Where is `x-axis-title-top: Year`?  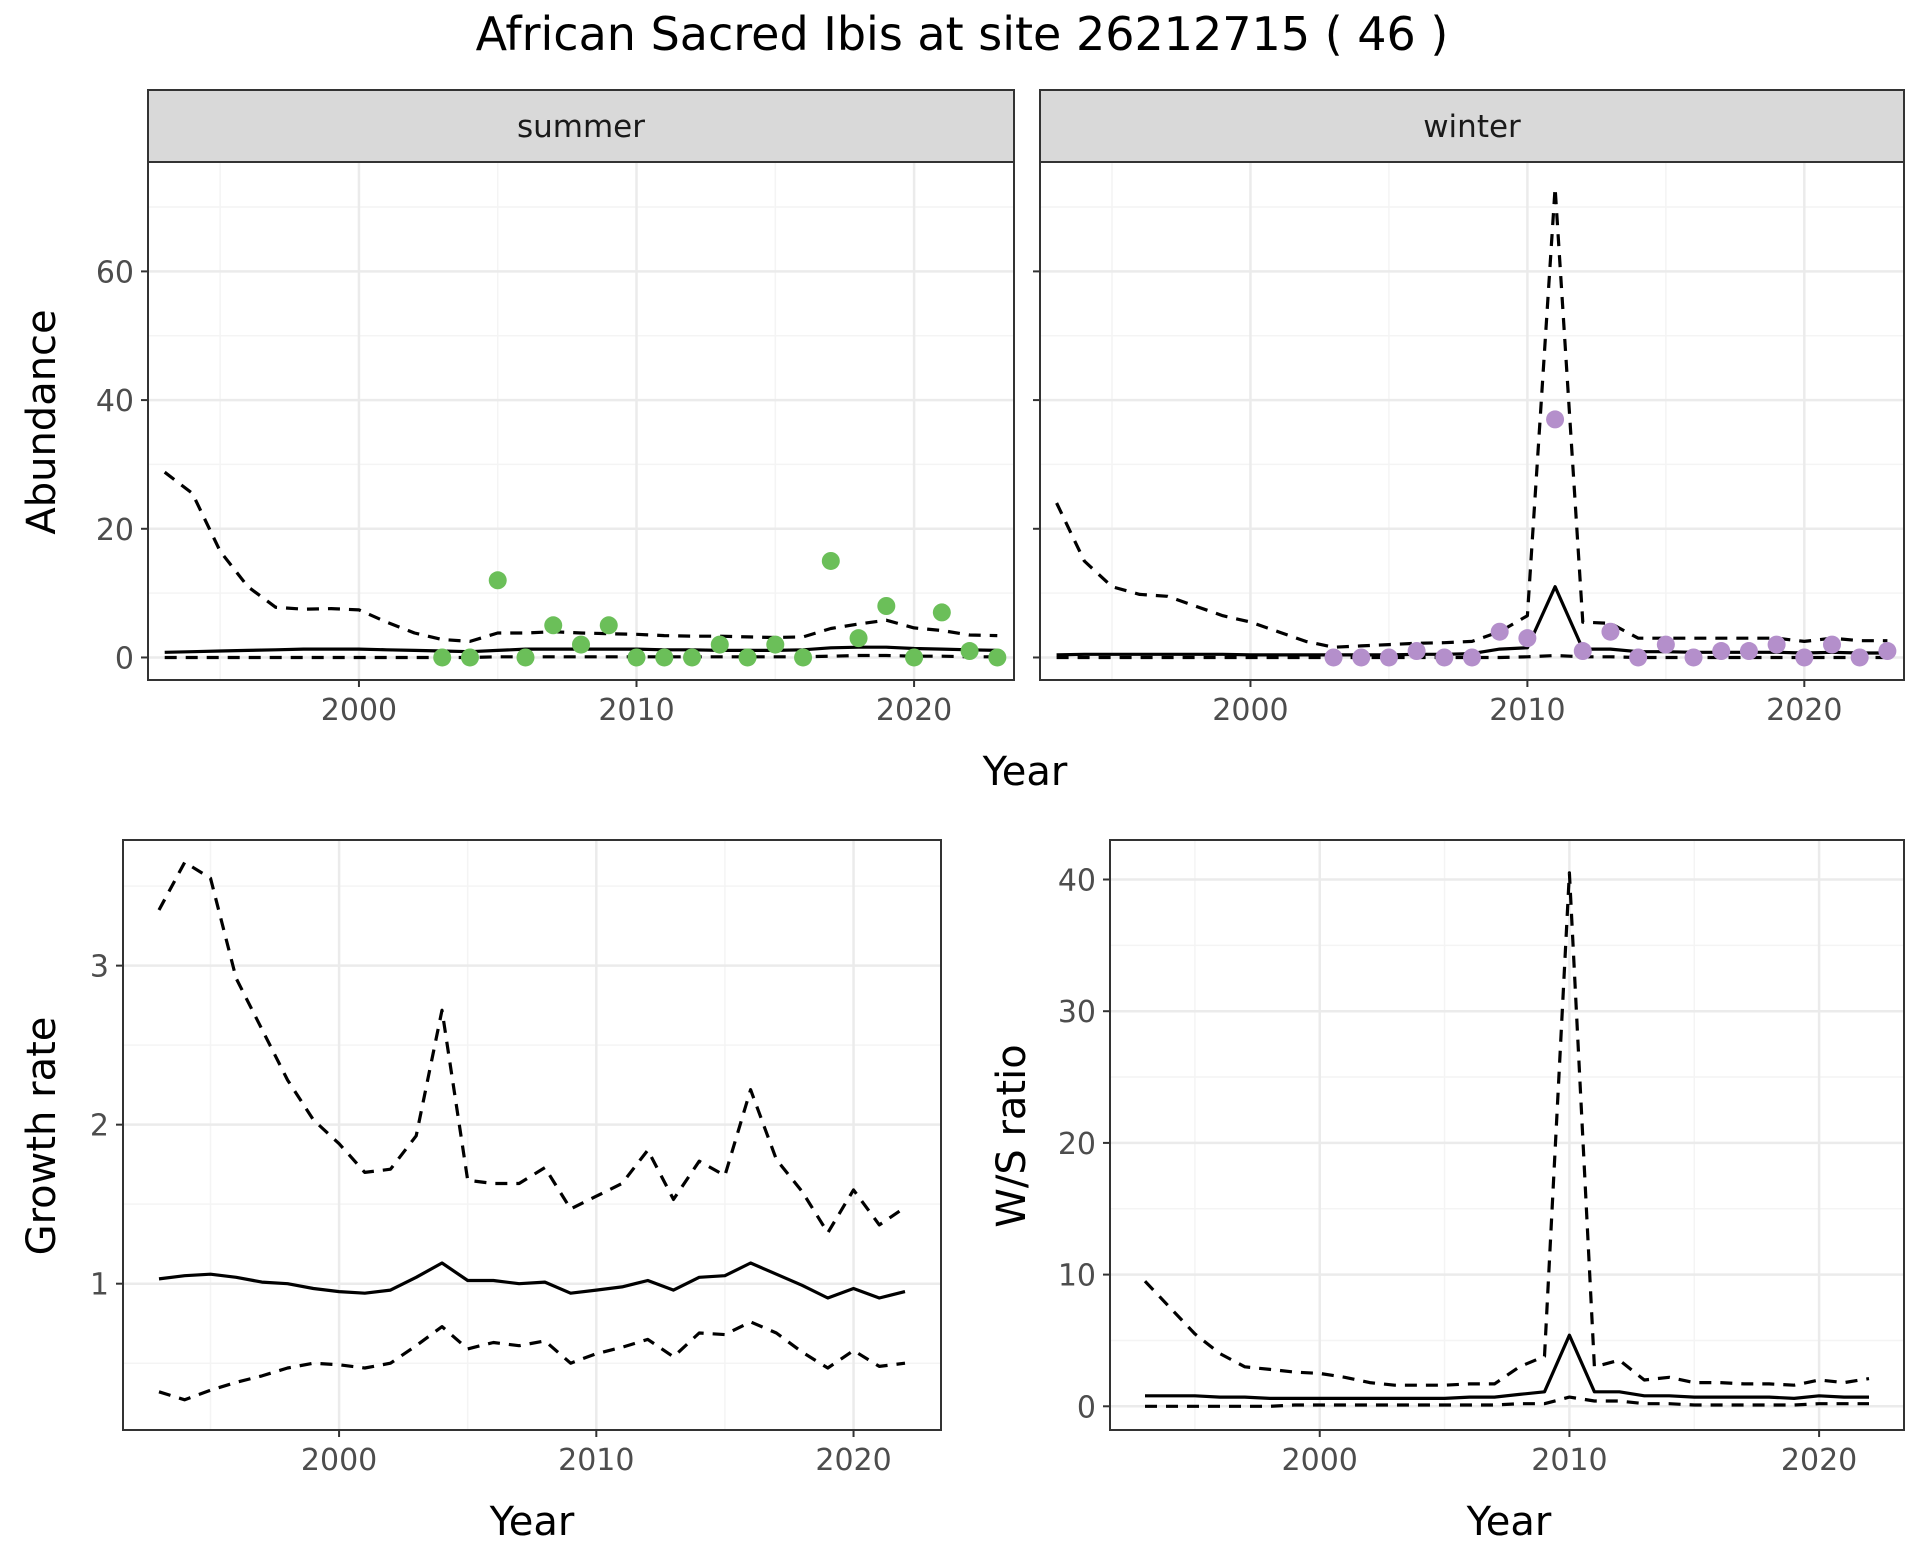 x-axis-title-top: Year is located at coordinates (1025, 772).